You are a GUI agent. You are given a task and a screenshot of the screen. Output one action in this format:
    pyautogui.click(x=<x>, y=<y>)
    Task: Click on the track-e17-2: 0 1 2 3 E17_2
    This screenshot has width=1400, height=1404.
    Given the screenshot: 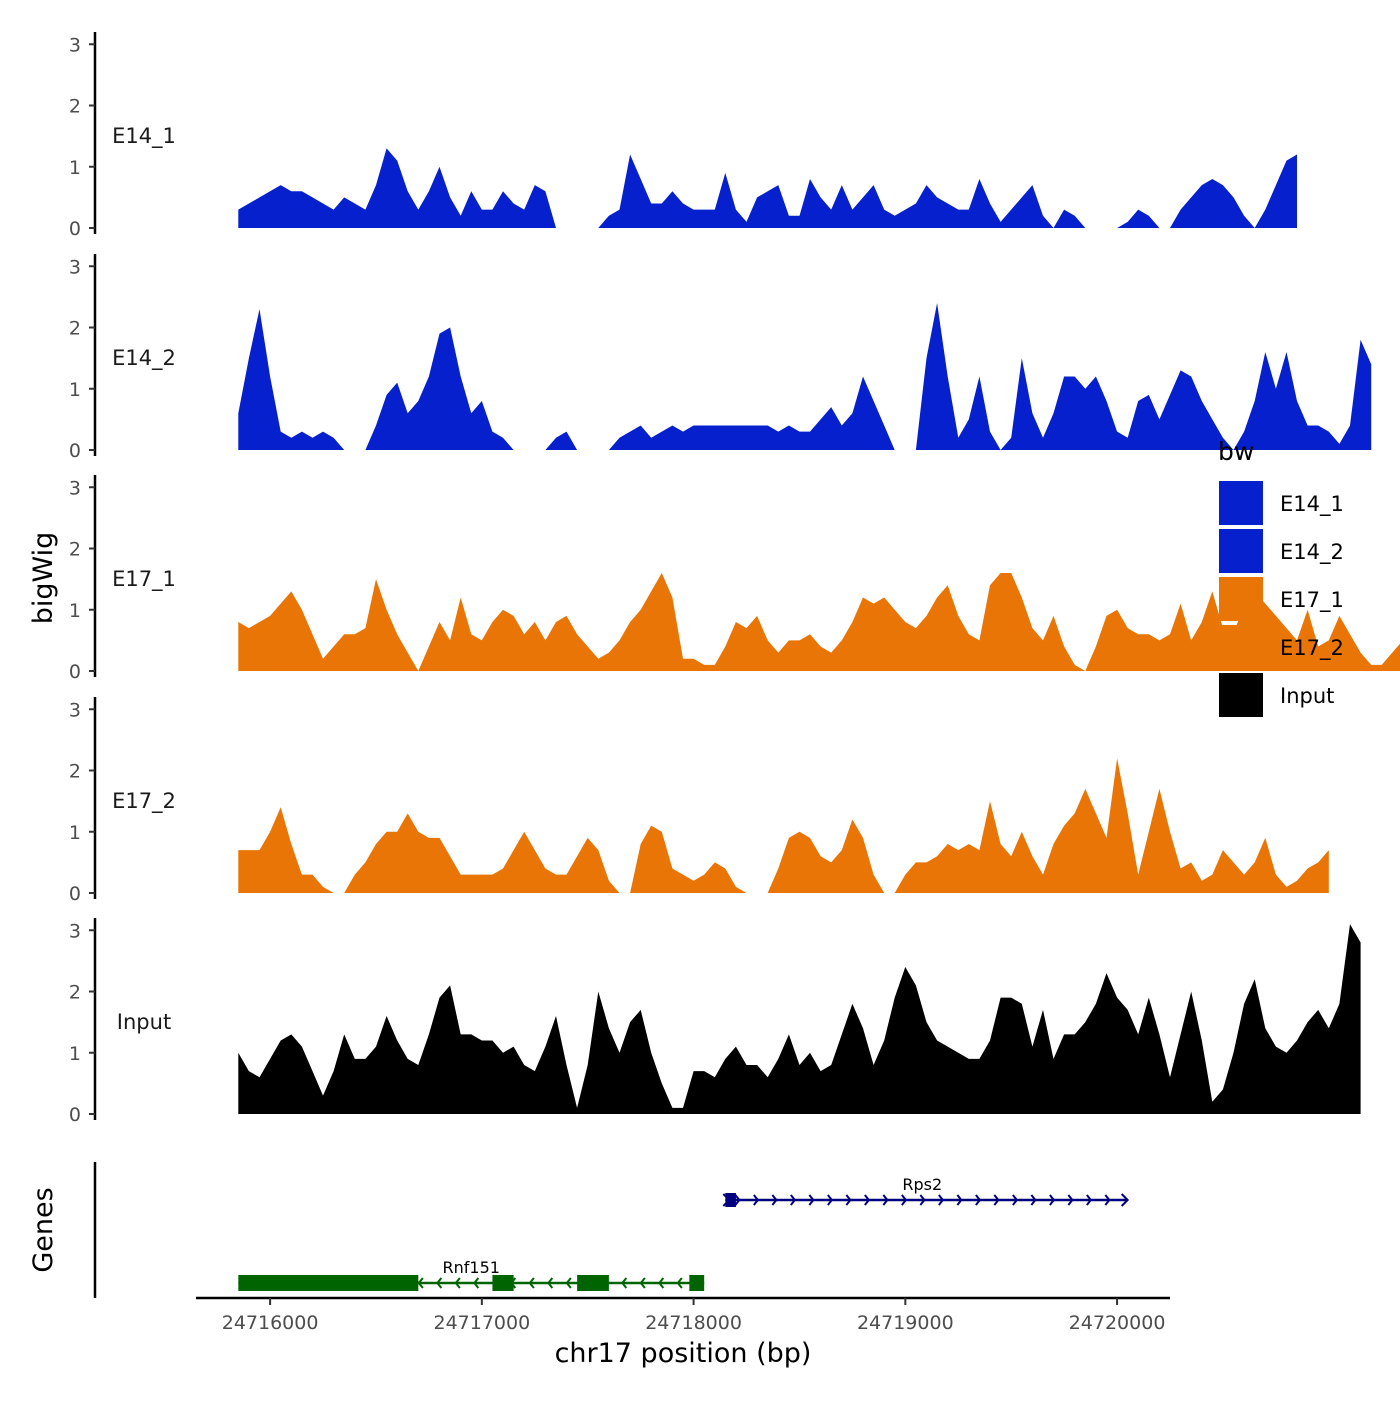 What is the action you would take?
    pyautogui.click(x=699, y=801)
    